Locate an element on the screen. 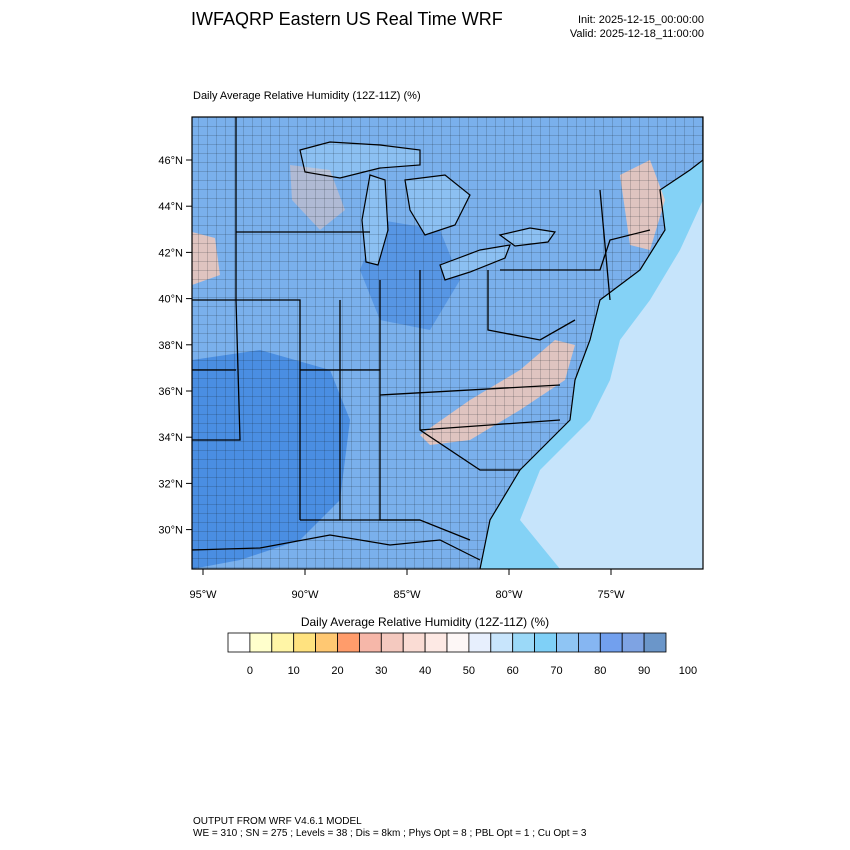  lat-label: 36°N is located at coordinates (170, 392).